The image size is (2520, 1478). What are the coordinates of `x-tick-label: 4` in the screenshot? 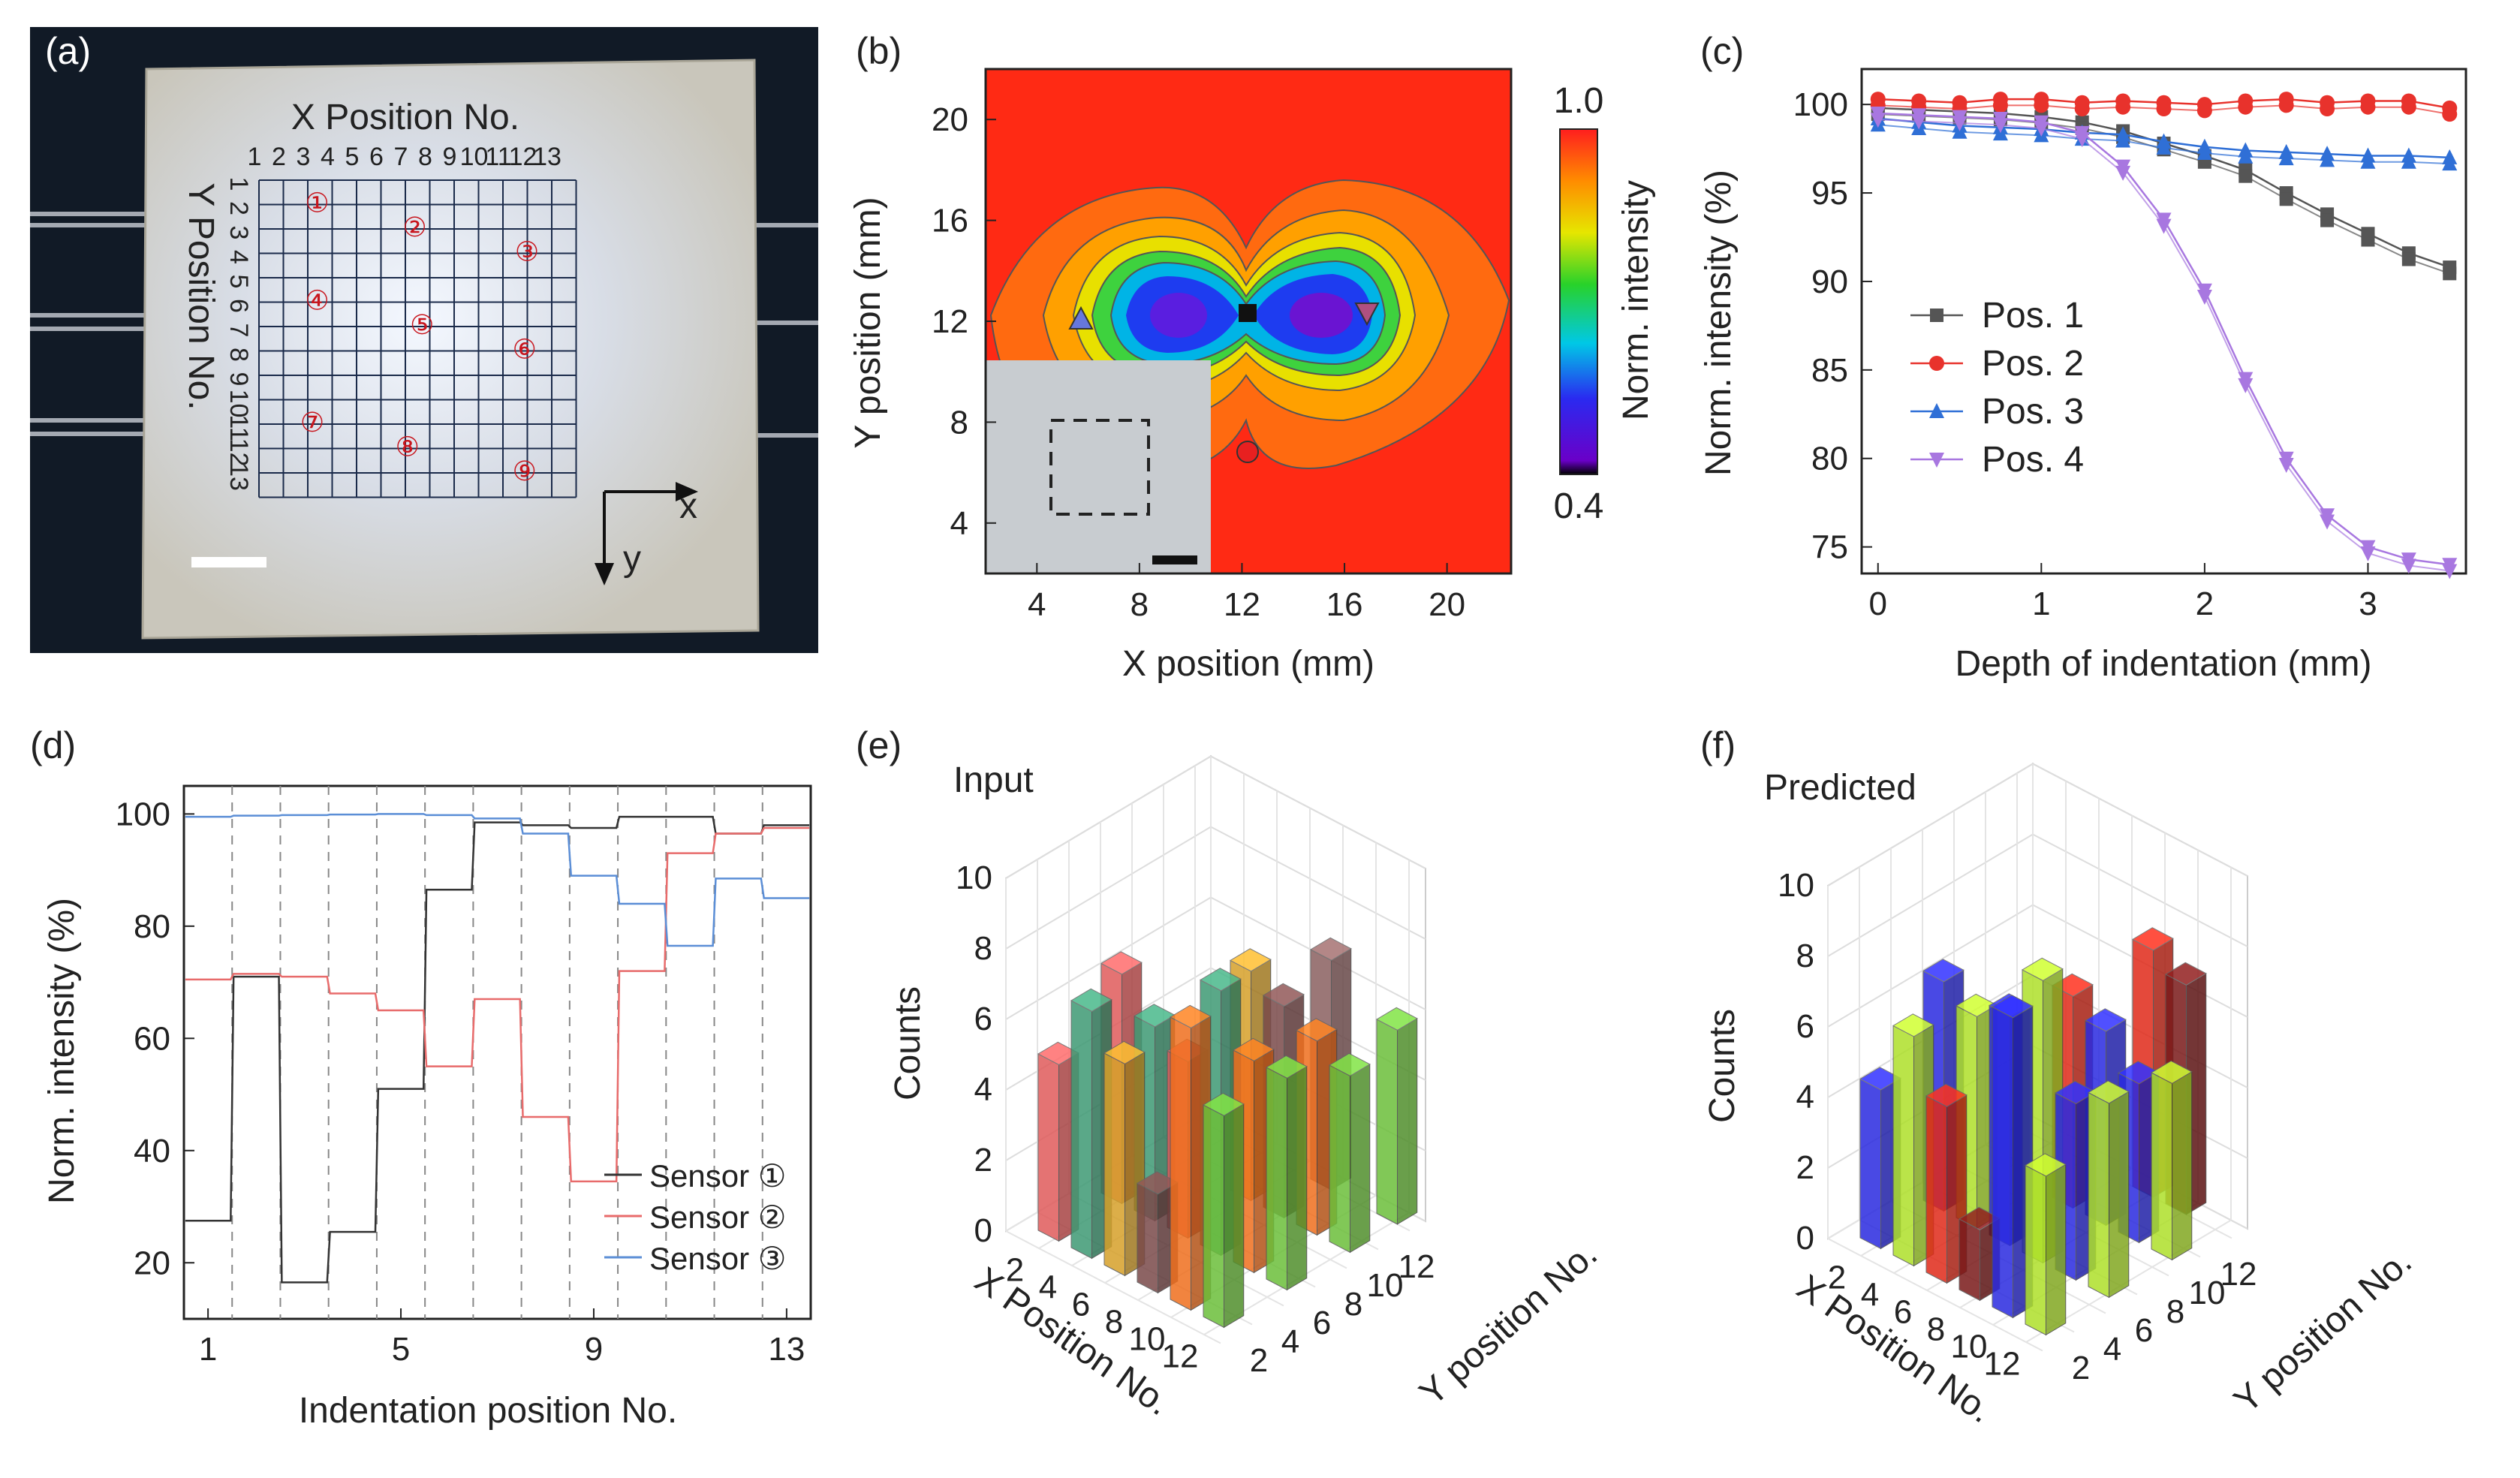 It's located at (1870, 1295).